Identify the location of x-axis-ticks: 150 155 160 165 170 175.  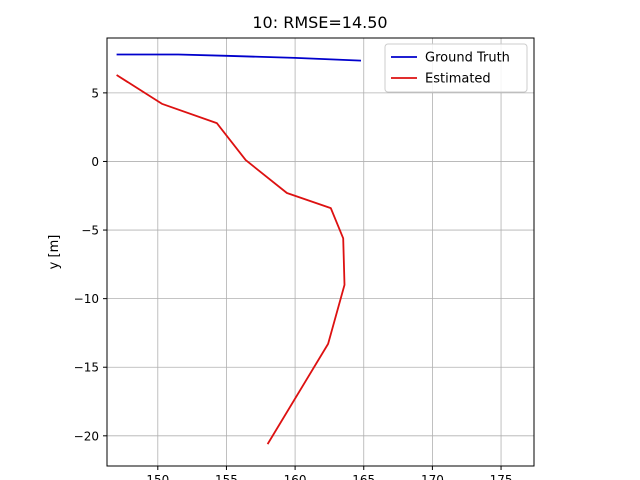
(329, 473).